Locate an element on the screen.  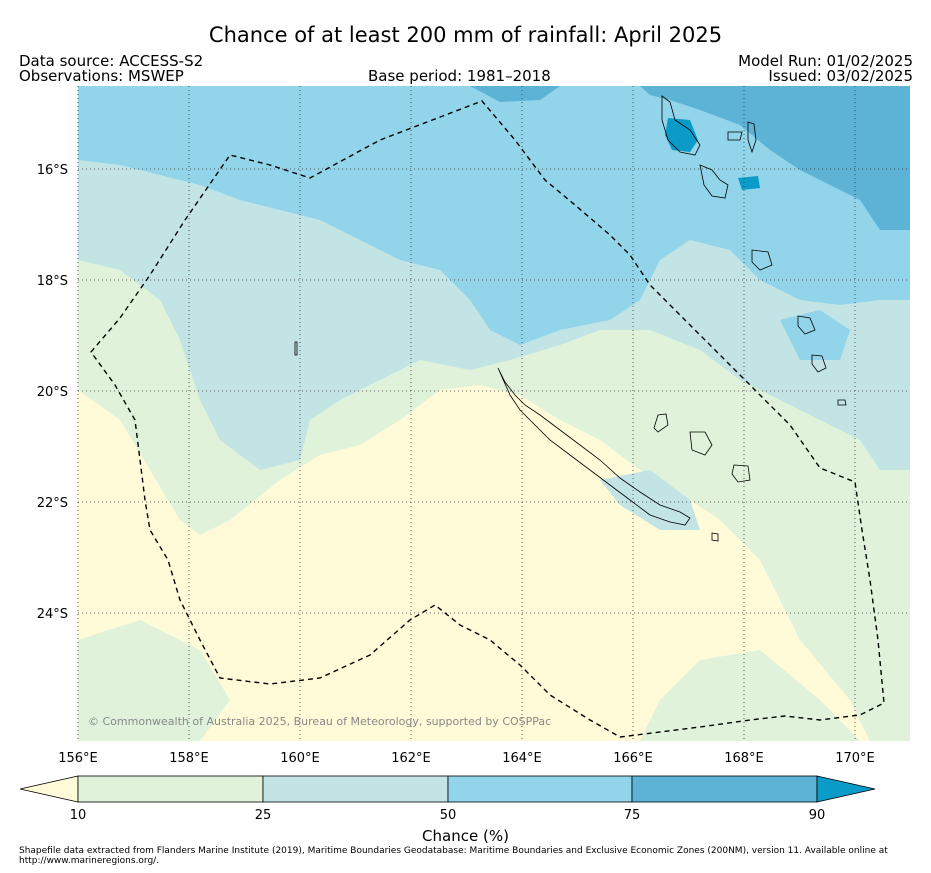
model-run: Model Run: 01/02/2025 is located at coordinates (825, 61).